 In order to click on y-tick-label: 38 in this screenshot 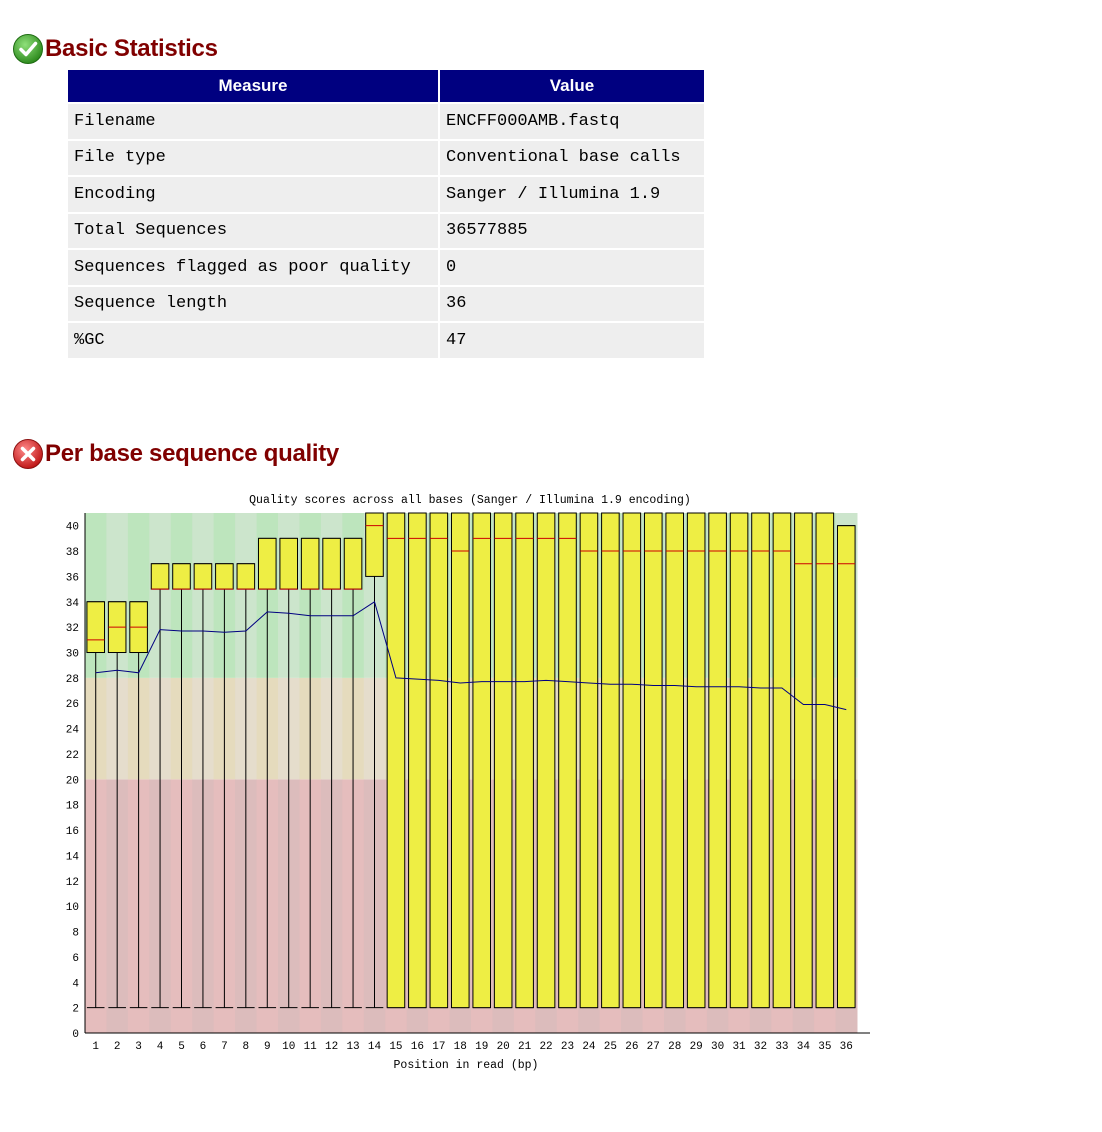, I will do `click(72, 553)`.